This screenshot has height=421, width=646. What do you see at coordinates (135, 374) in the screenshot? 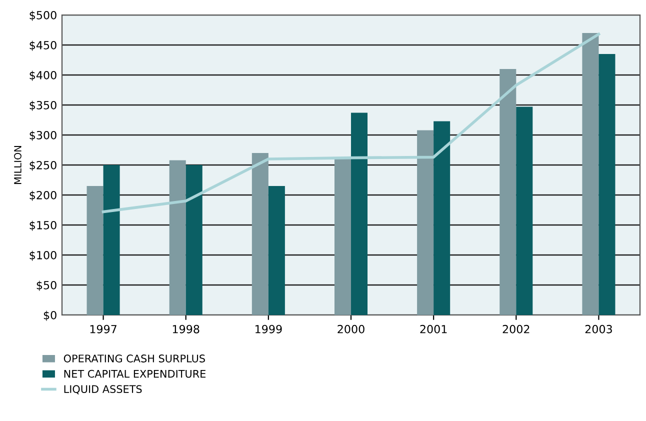
I see `legend-label: NET CAPITAL EXPENDITURE` at bounding box center [135, 374].